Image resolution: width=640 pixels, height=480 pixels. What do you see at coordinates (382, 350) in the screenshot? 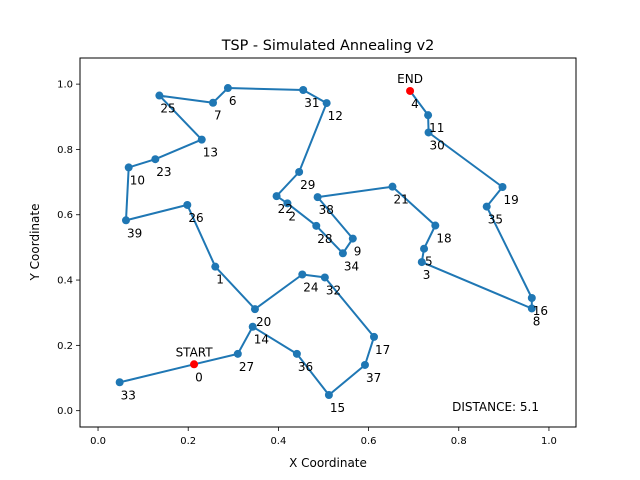
I see `city-label: 17` at bounding box center [382, 350].